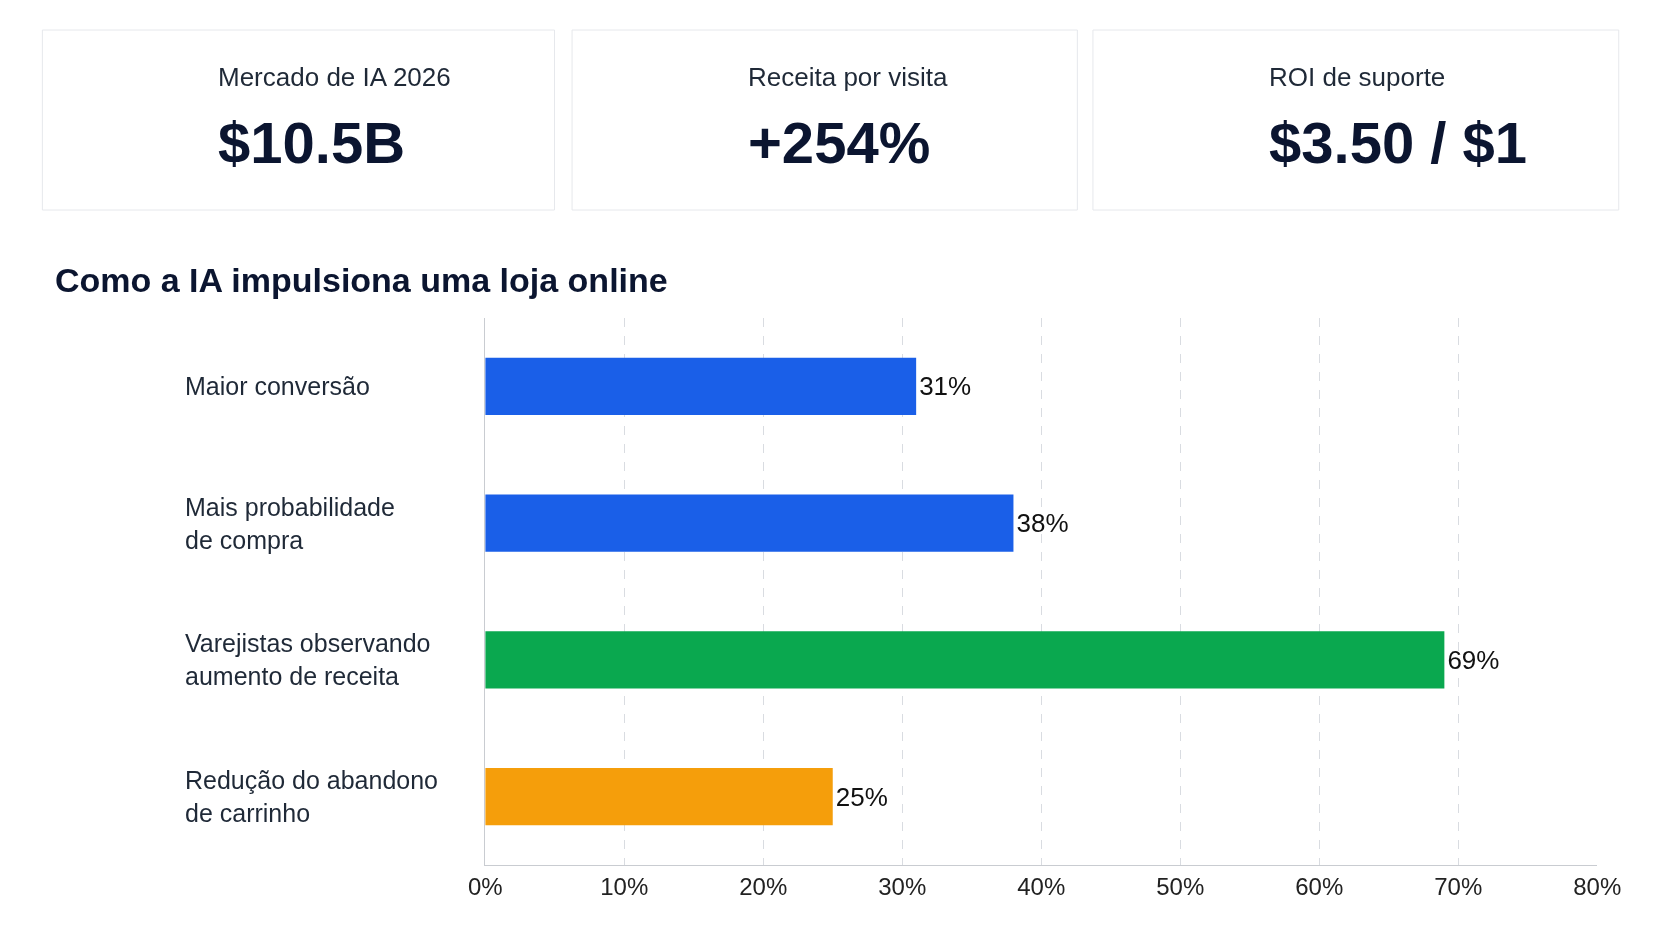 The image size is (1672, 941). What do you see at coordinates (624, 886) in the screenshot?
I see `x-tick-label: 10%` at bounding box center [624, 886].